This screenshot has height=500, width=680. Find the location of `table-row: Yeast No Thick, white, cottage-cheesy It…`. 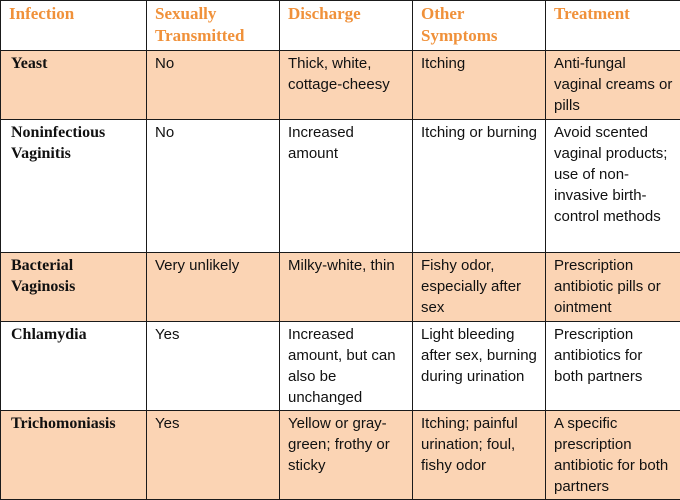

table-row: Yeast No Thick, white, cottage-cheesy It… is located at coordinates (340, 85).